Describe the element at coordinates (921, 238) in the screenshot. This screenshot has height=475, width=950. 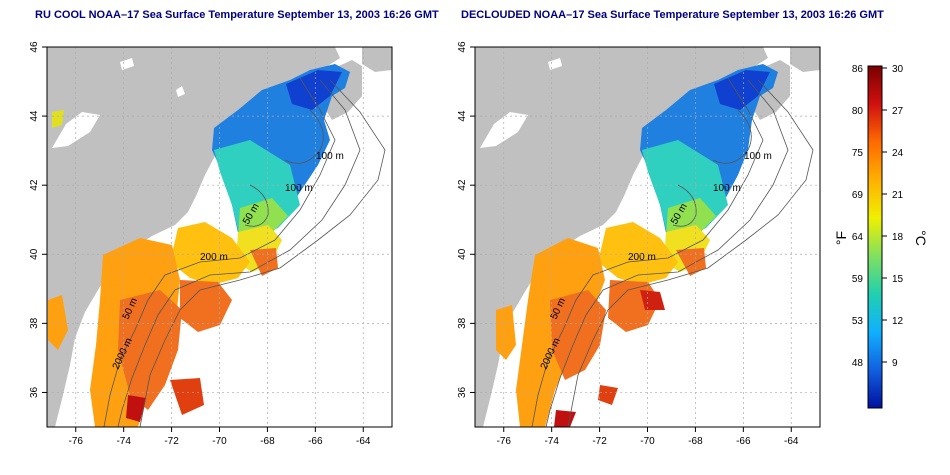
I see `celsius-unit-label: °C` at that location.